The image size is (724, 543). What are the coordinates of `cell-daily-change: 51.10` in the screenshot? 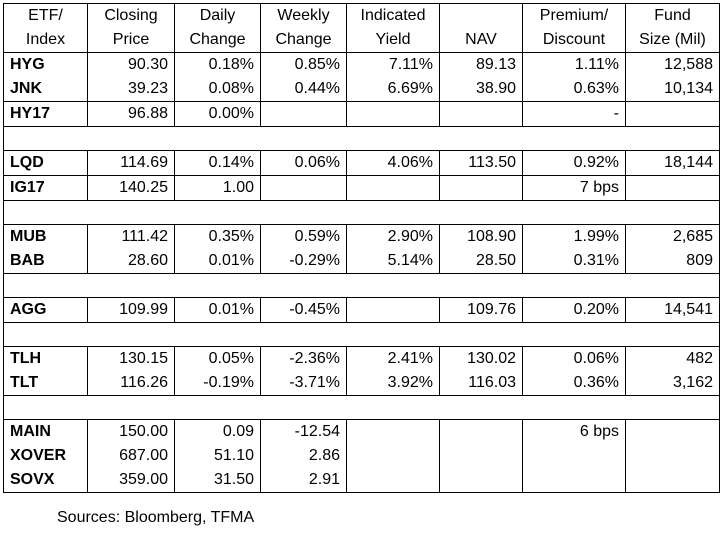 It's located at (217, 456).